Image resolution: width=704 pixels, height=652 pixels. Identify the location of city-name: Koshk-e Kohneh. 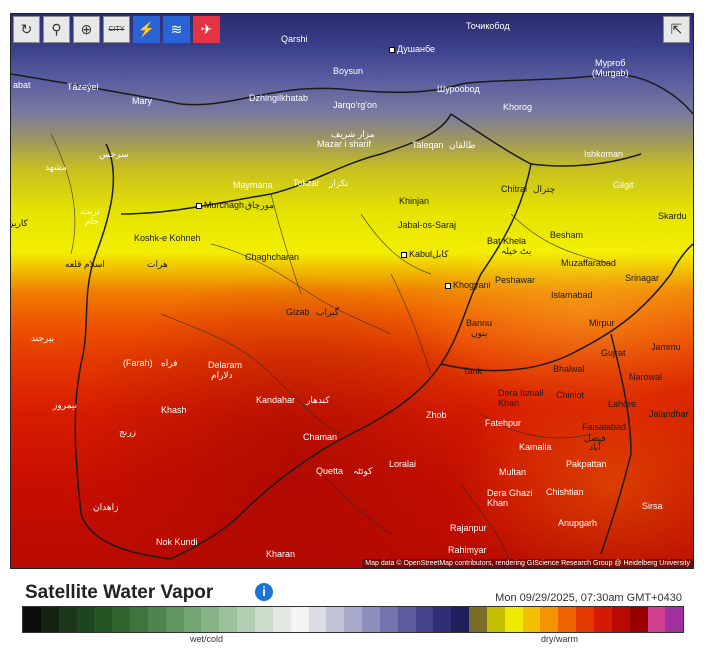
(167, 238).